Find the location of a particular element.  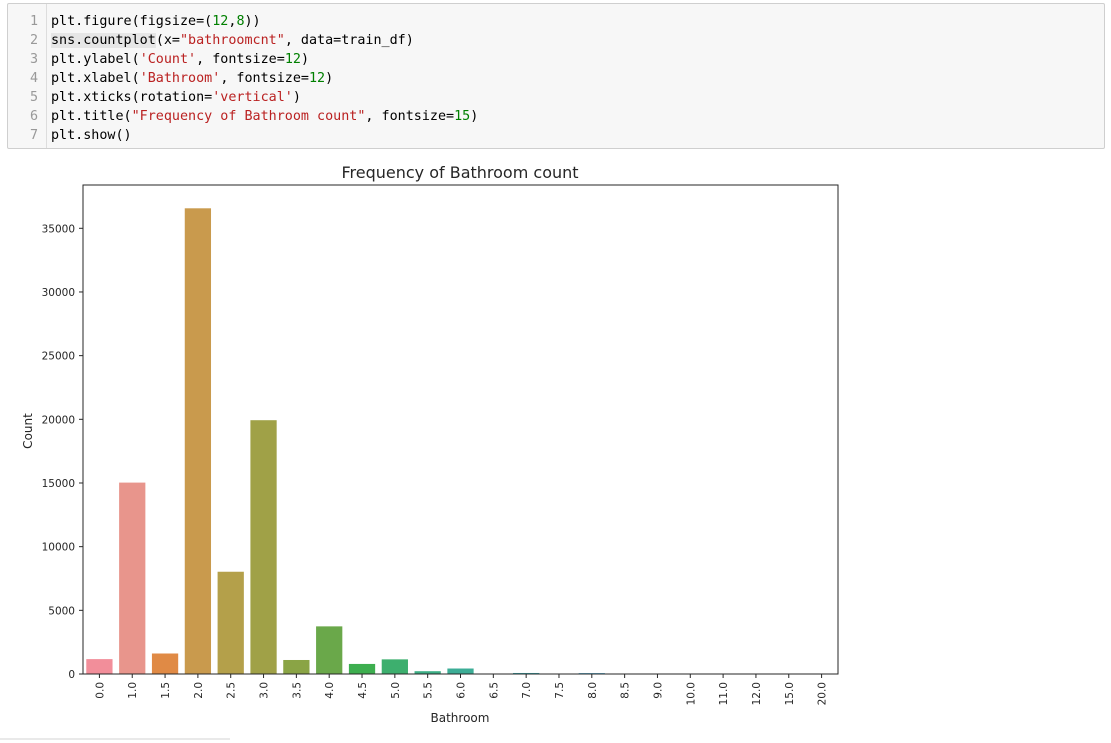

x-tick-label: 1.0 is located at coordinates (133, 690).